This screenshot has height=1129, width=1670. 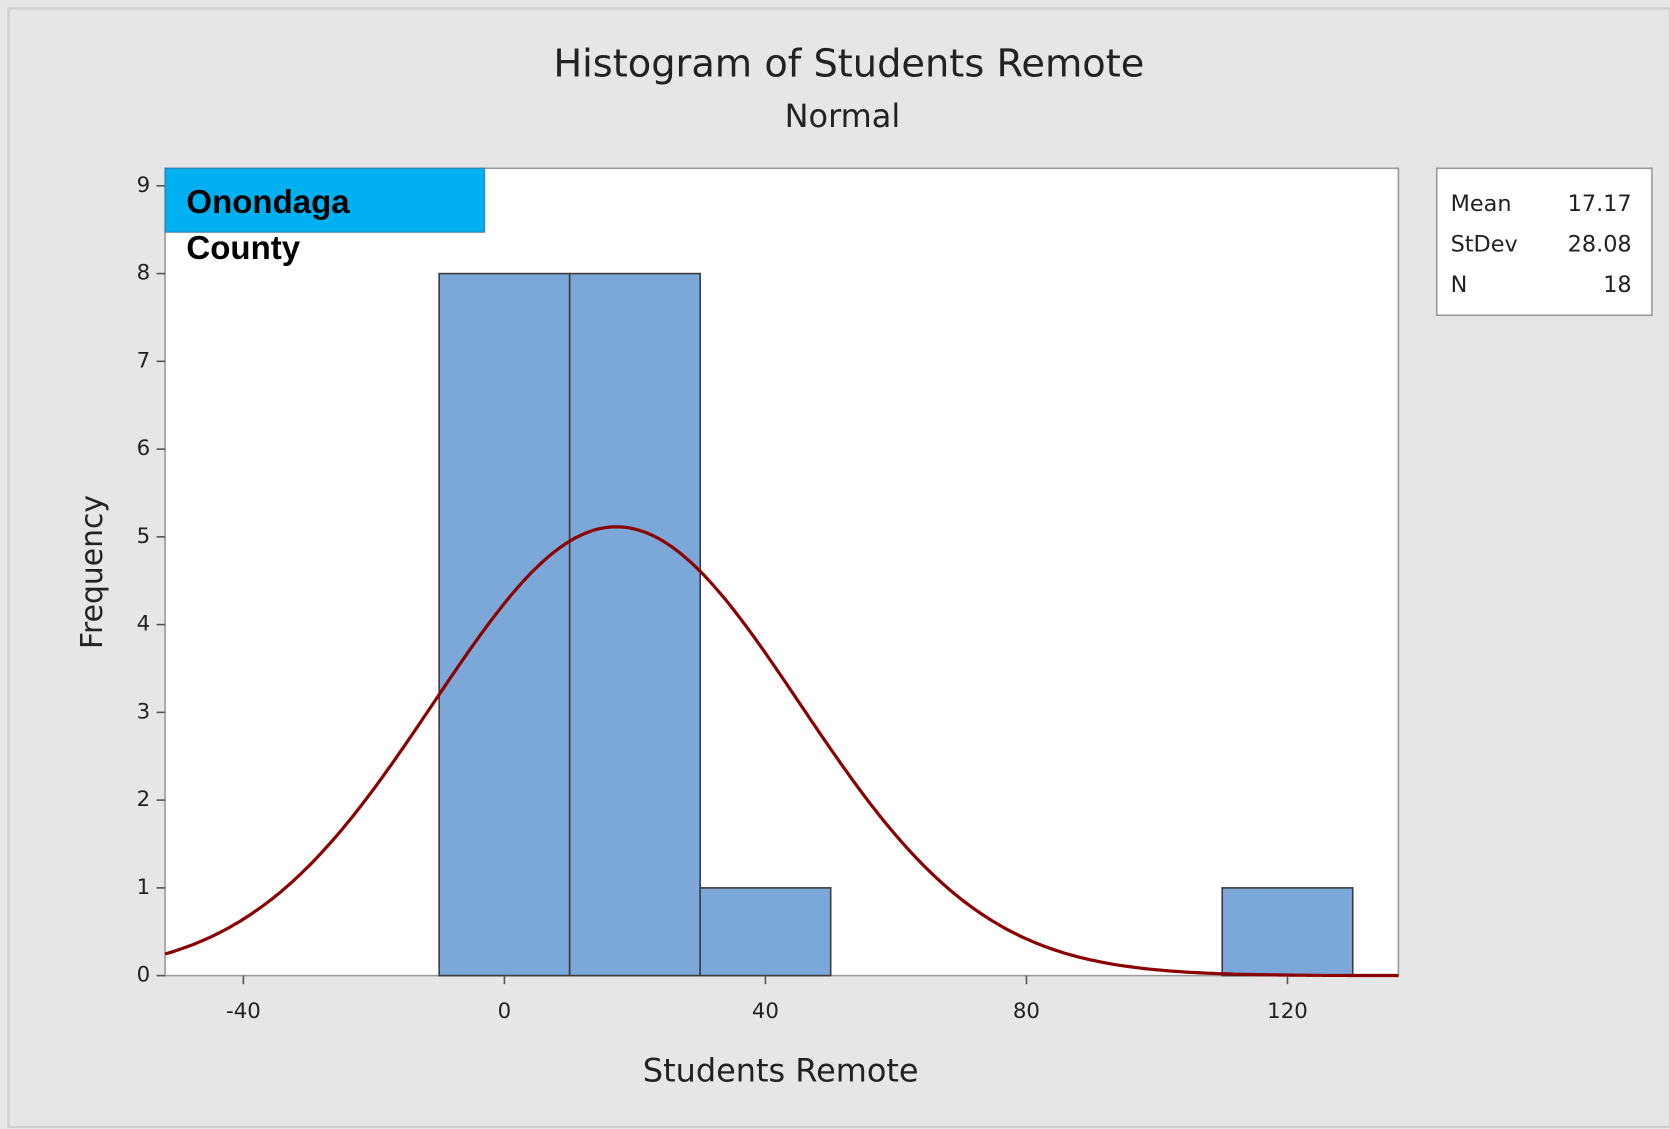 What do you see at coordinates (144, 185) in the screenshot?
I see `y-tick-label: 9` at bounding box center [144, 185].